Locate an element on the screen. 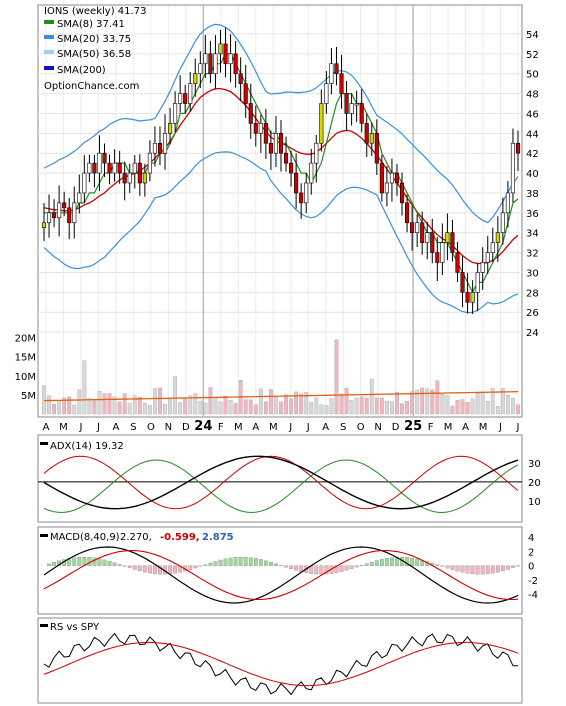 This screenshot has width=566, height=706. price-tick-label: 38 is located at coordinates (532, 194).